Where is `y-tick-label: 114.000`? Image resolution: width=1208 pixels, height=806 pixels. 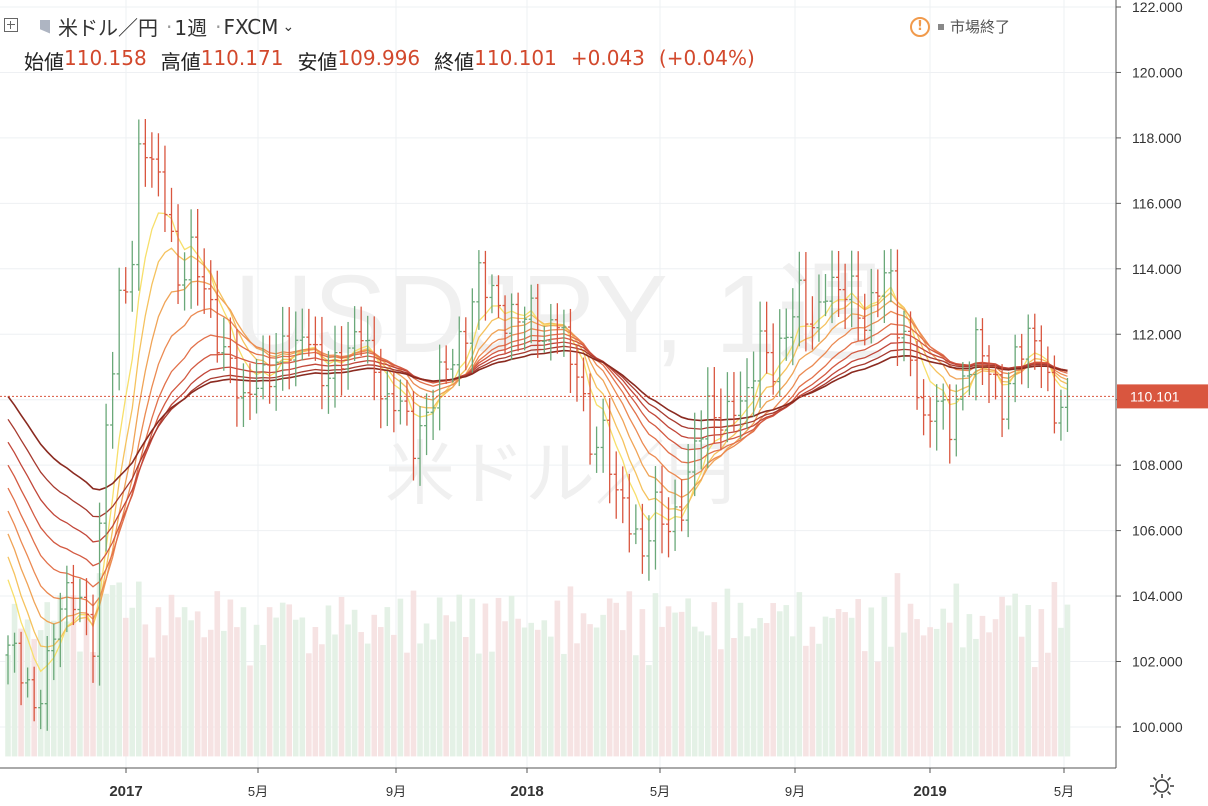
y-tick-label: 114.000 is located at coordinates (1157, 269).